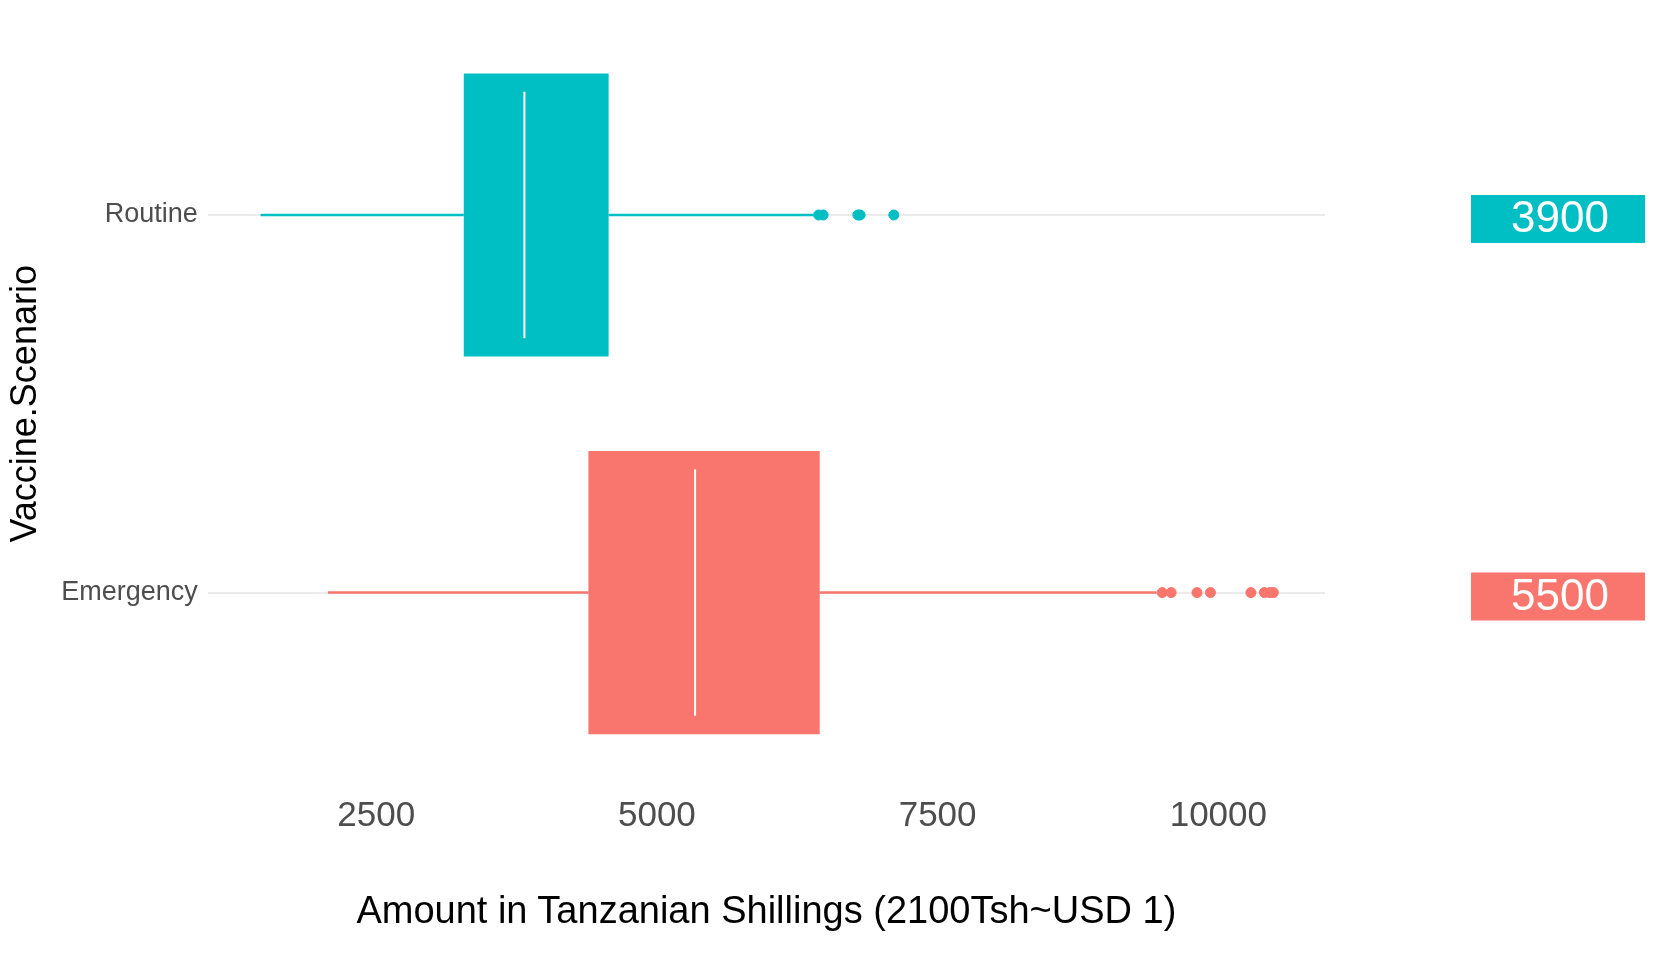 The height and width of the screenshot is (959, 1669). I want to click on text: 3900, so click(1560, 217).